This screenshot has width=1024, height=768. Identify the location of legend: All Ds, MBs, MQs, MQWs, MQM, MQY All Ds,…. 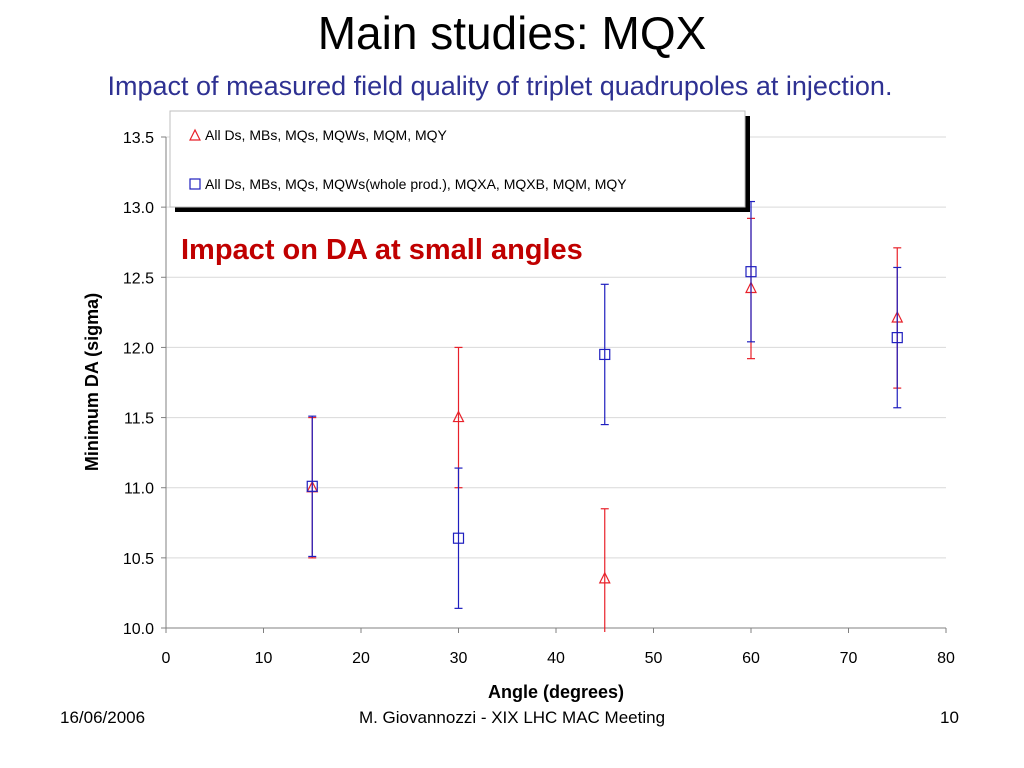
(459, 161).